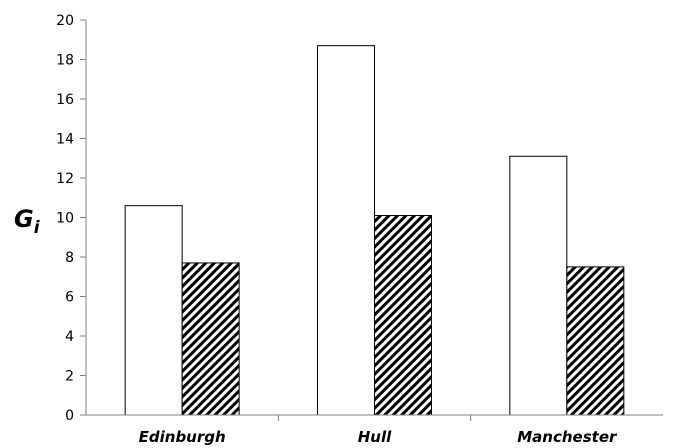 This screenshot has height=448, width=673. I want to click on x-category-label: Hull, so click(375, 437).